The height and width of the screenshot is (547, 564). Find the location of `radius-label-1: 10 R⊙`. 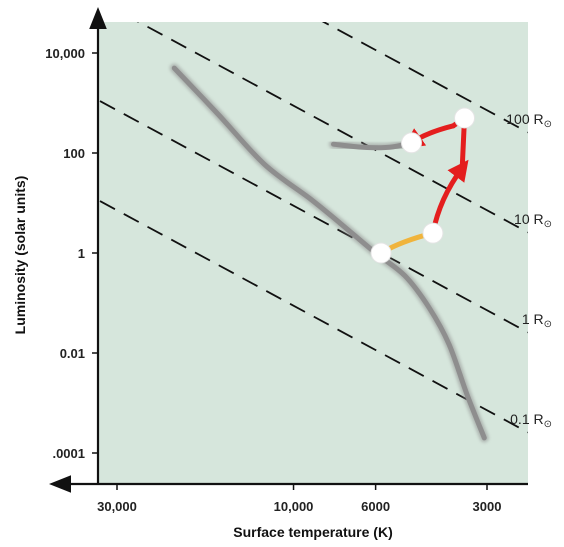

radius-label-1: 10 R⊙ is located at coordinates (533, 220).